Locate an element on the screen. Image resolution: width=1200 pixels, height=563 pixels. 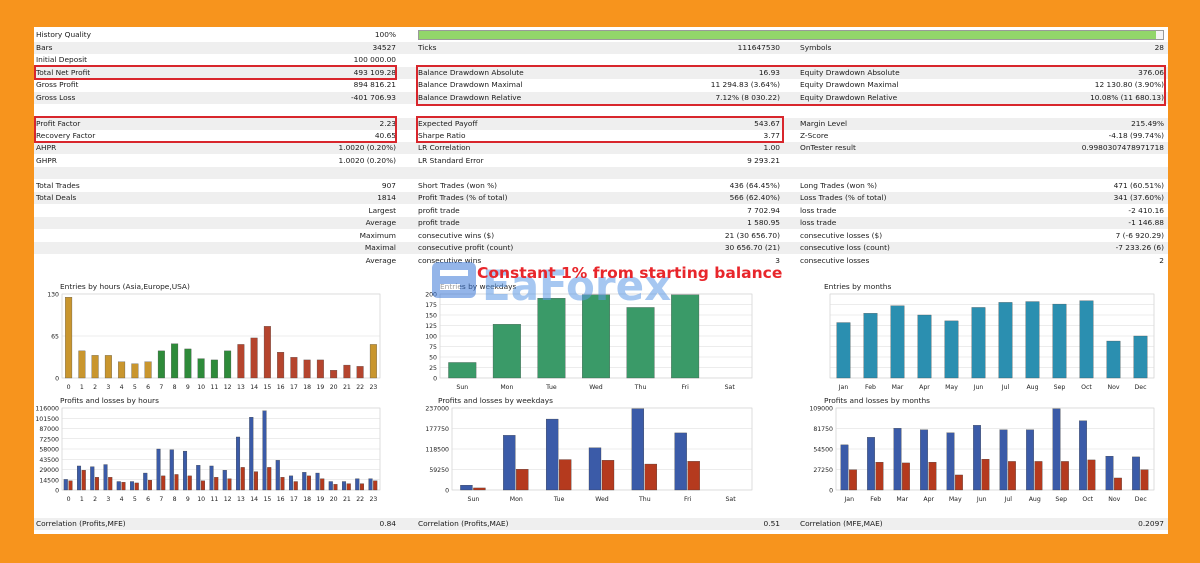
history-quality-label: History Quality is located at coordinates (64, 34).